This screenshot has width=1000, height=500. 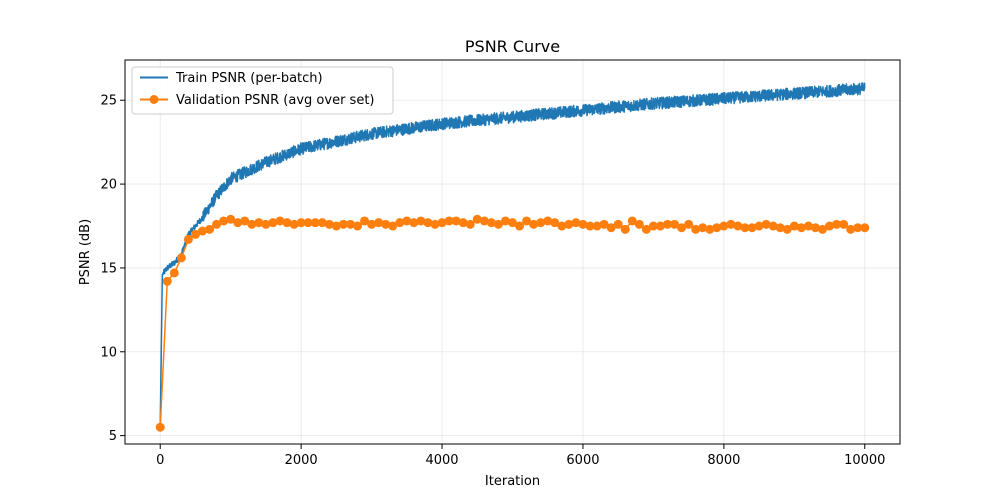 I want to click on y-axis-label: PSNR (dB), so click(x=85, y=252).